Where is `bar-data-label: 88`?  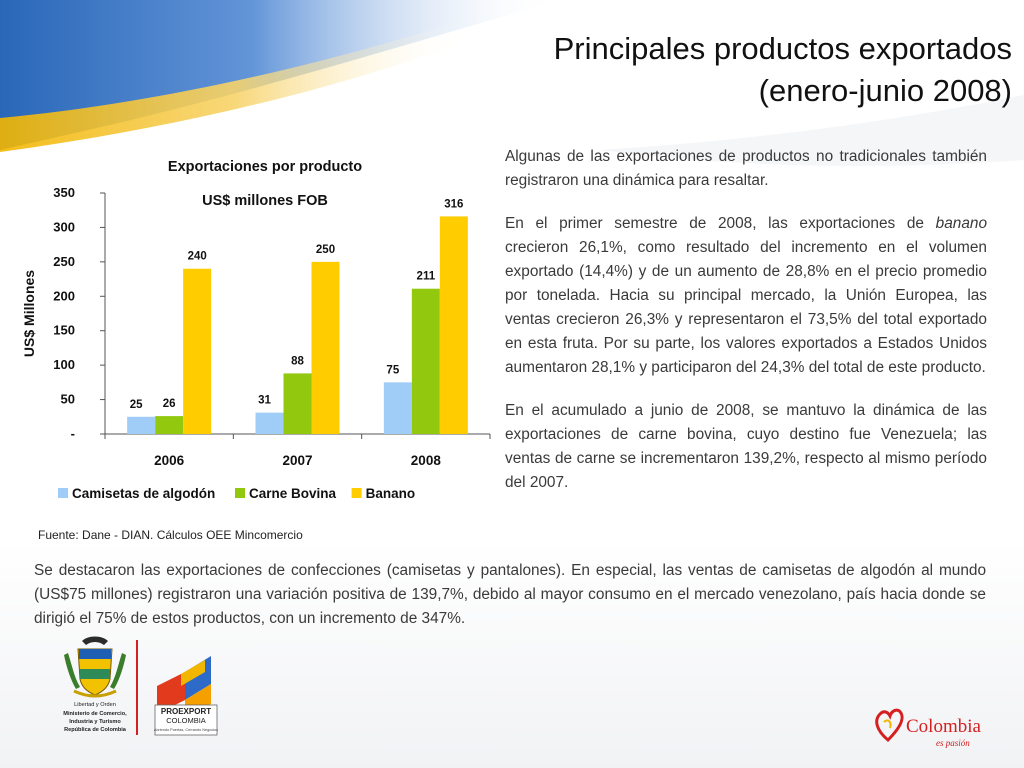 bar-data-label: 88 is located at coordinates (297, 361).